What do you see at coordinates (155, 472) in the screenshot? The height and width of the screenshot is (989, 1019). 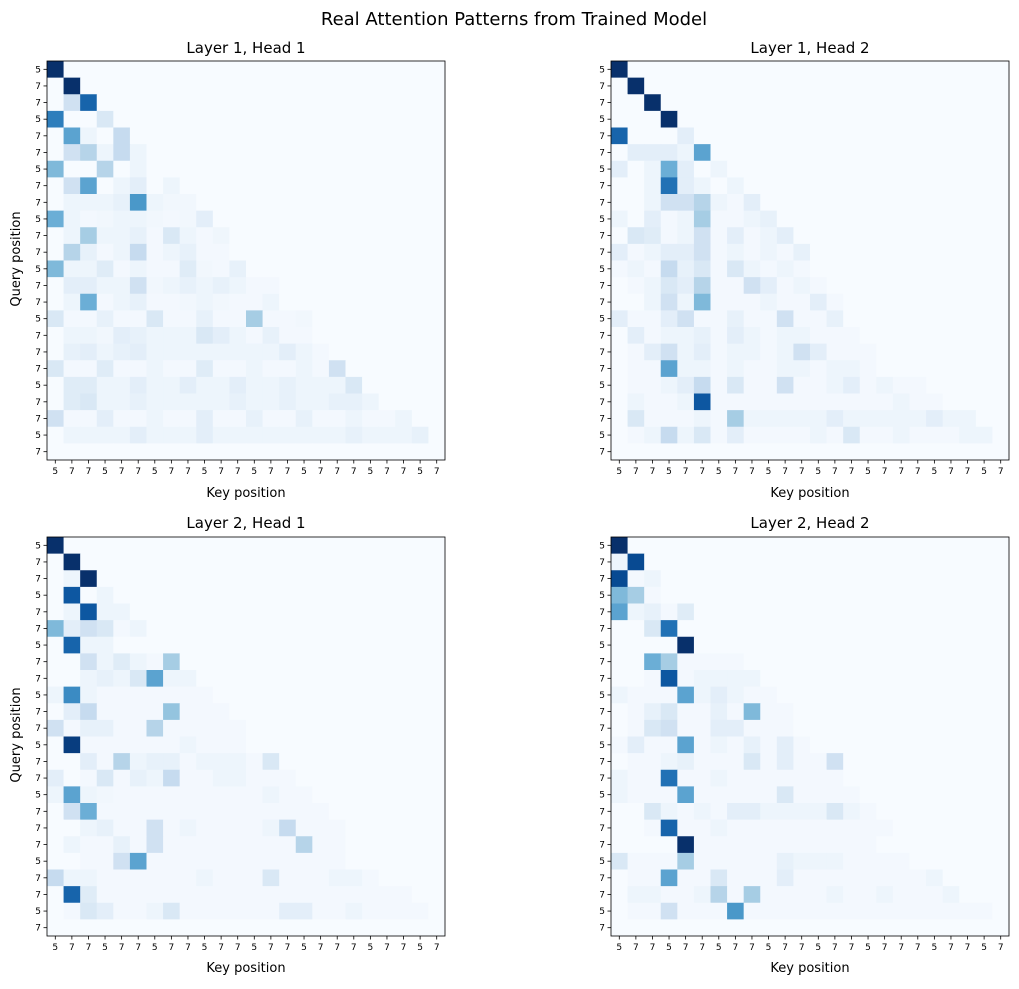 I see `x-tick-label: 5` at bounding box center [155, 472].